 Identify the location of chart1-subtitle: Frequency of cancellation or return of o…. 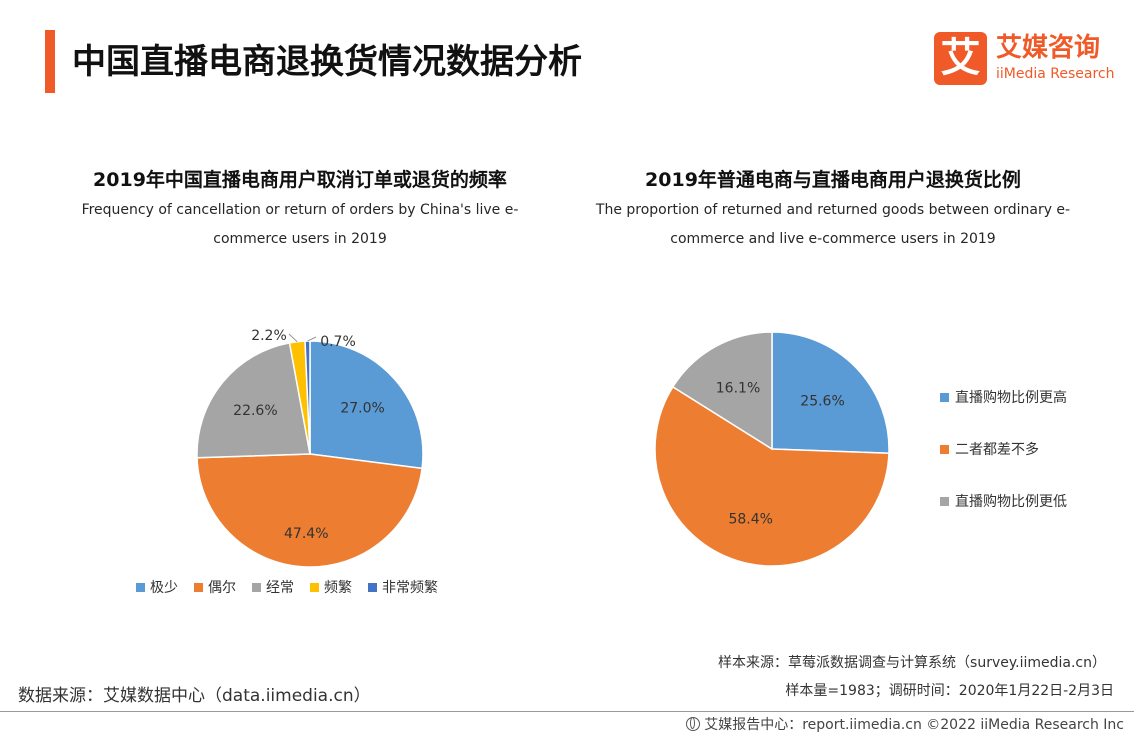
(300, 224).